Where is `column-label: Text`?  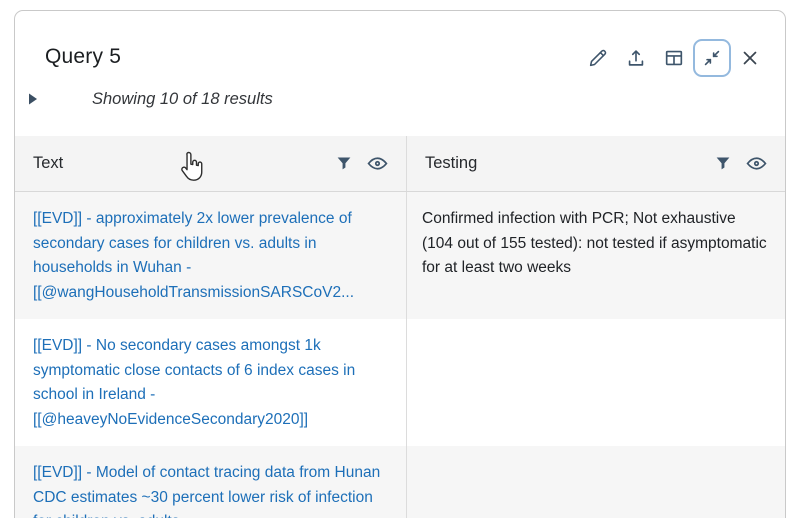
column-label: Text is located at coordinates (48, 163).